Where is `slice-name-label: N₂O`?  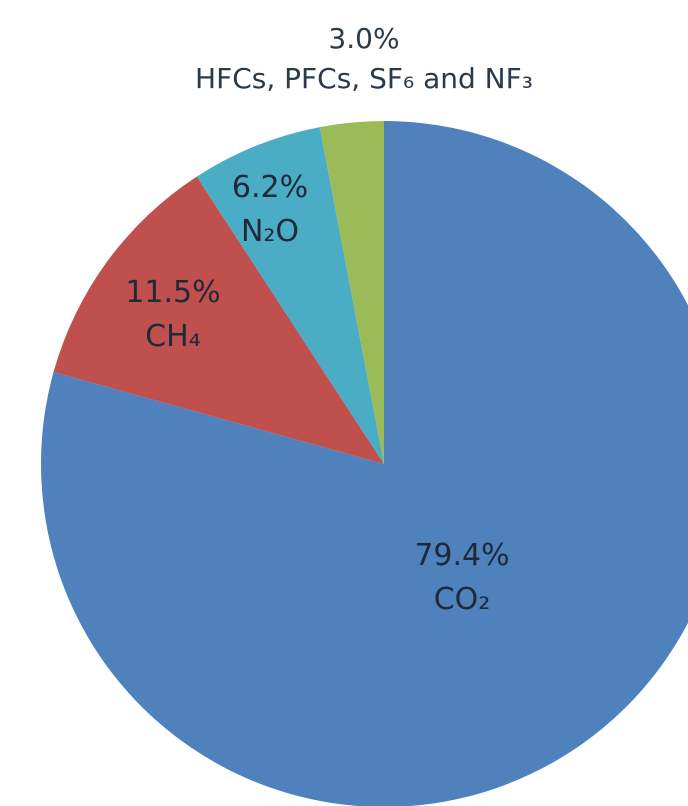 slice-name-label: N₂O is located at coordinates (270, 231).